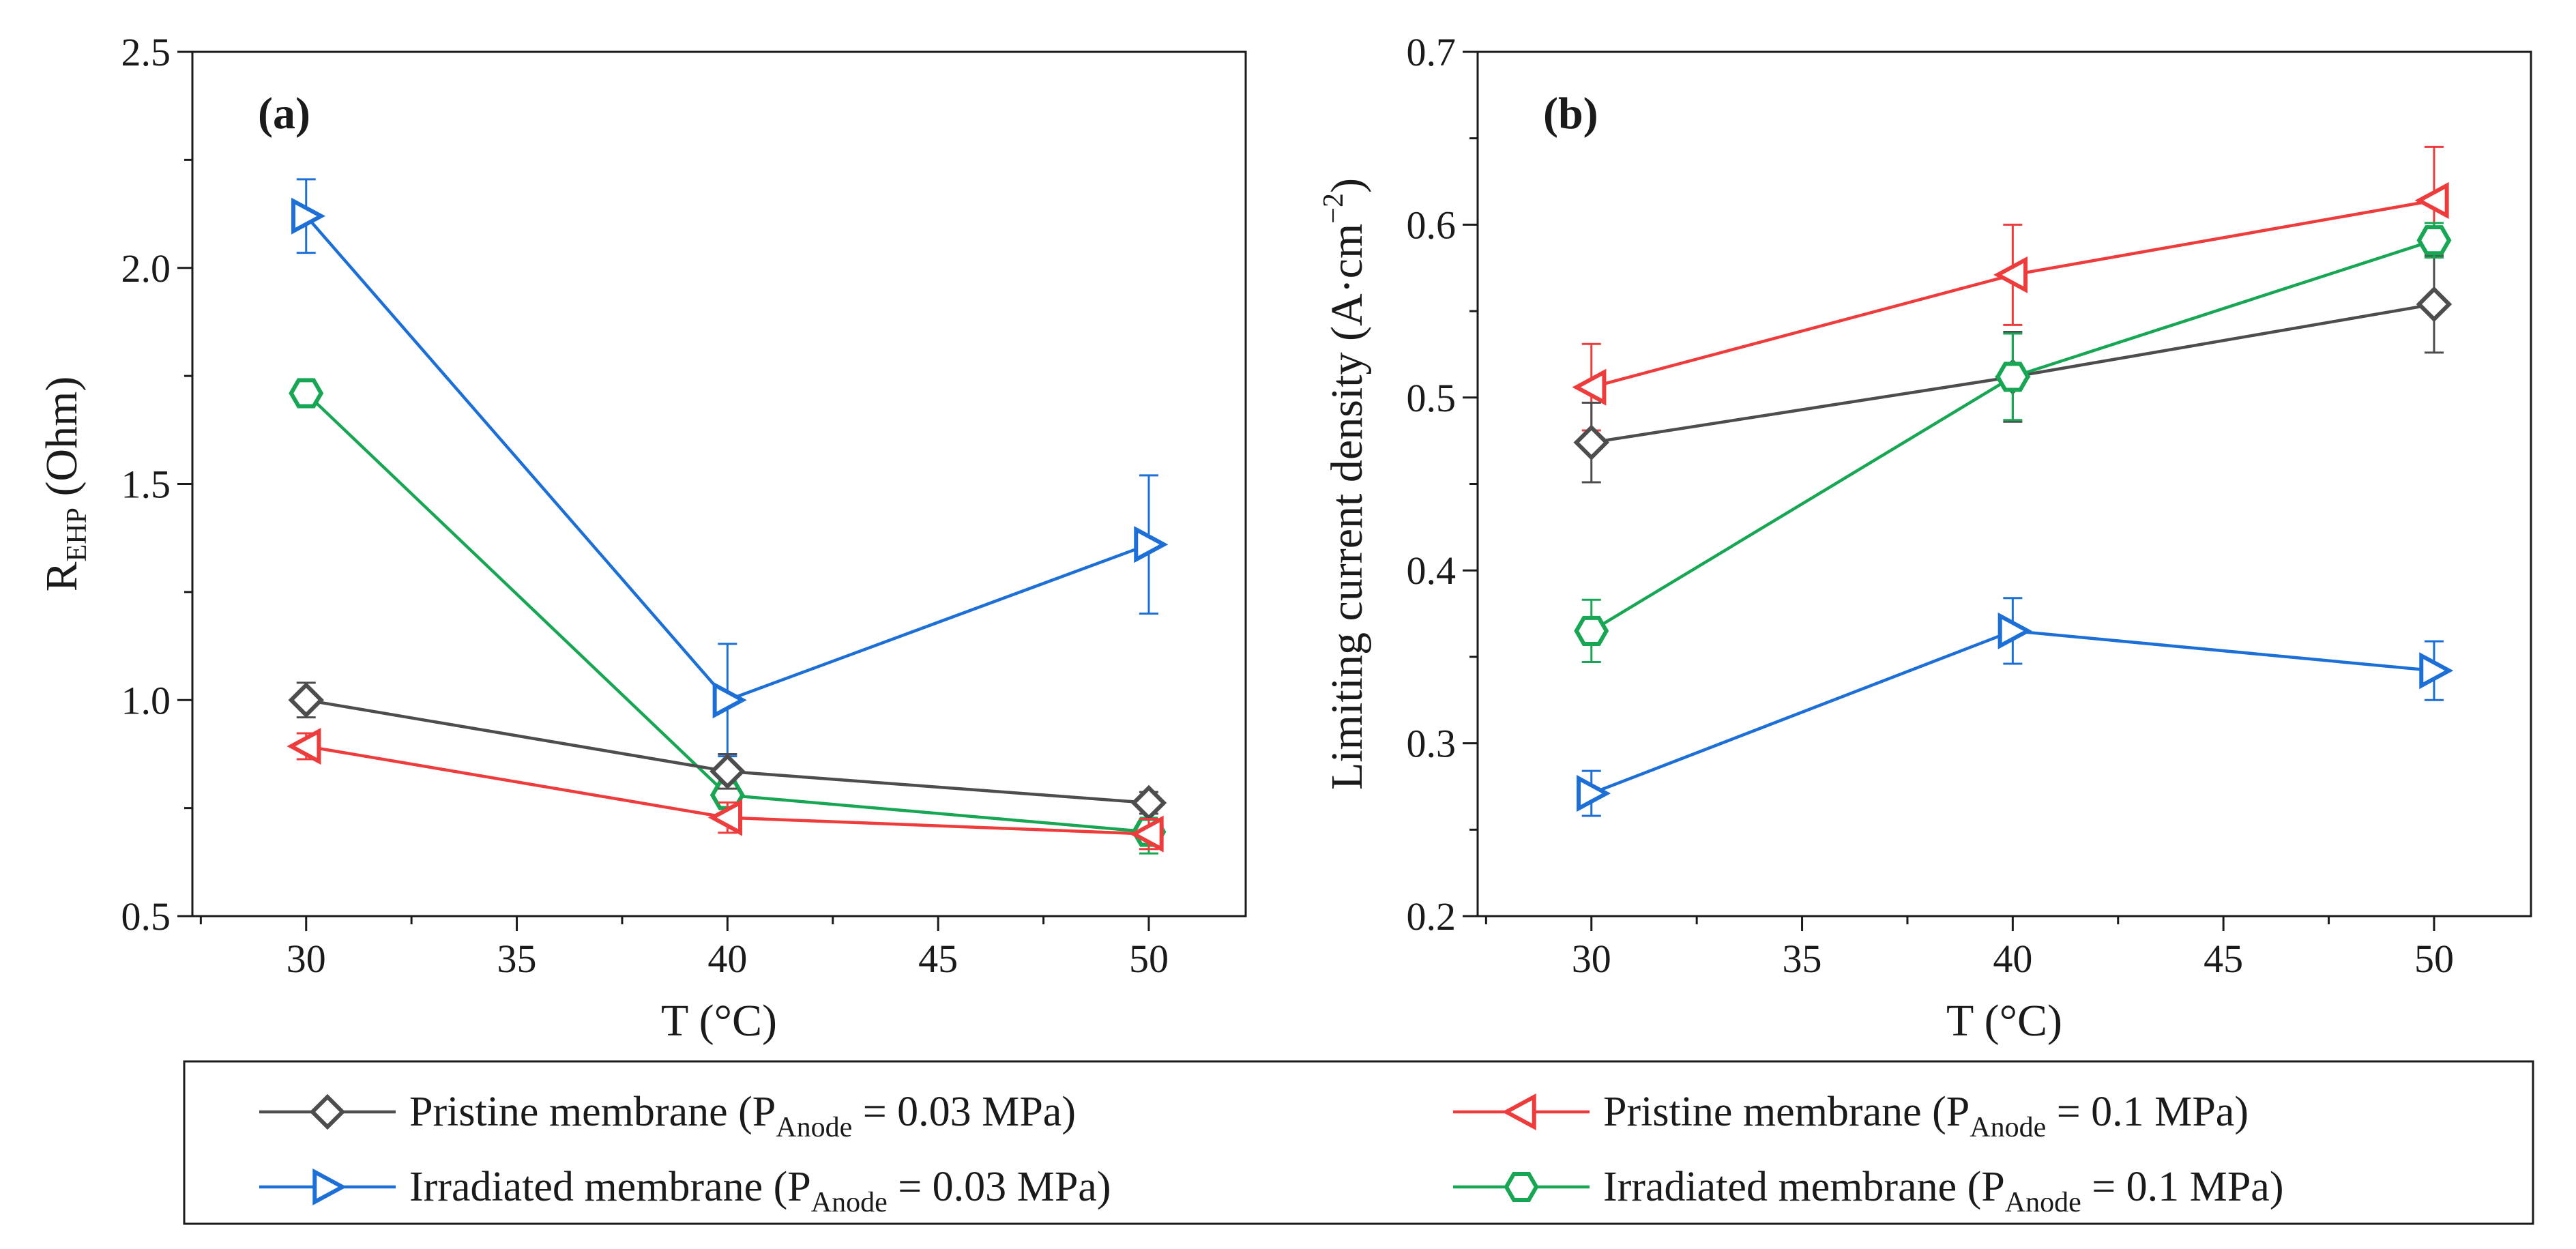  Describe the element at coordinates (1570, 113) in the screenshot. I see `panel-label: (b)` at that location.